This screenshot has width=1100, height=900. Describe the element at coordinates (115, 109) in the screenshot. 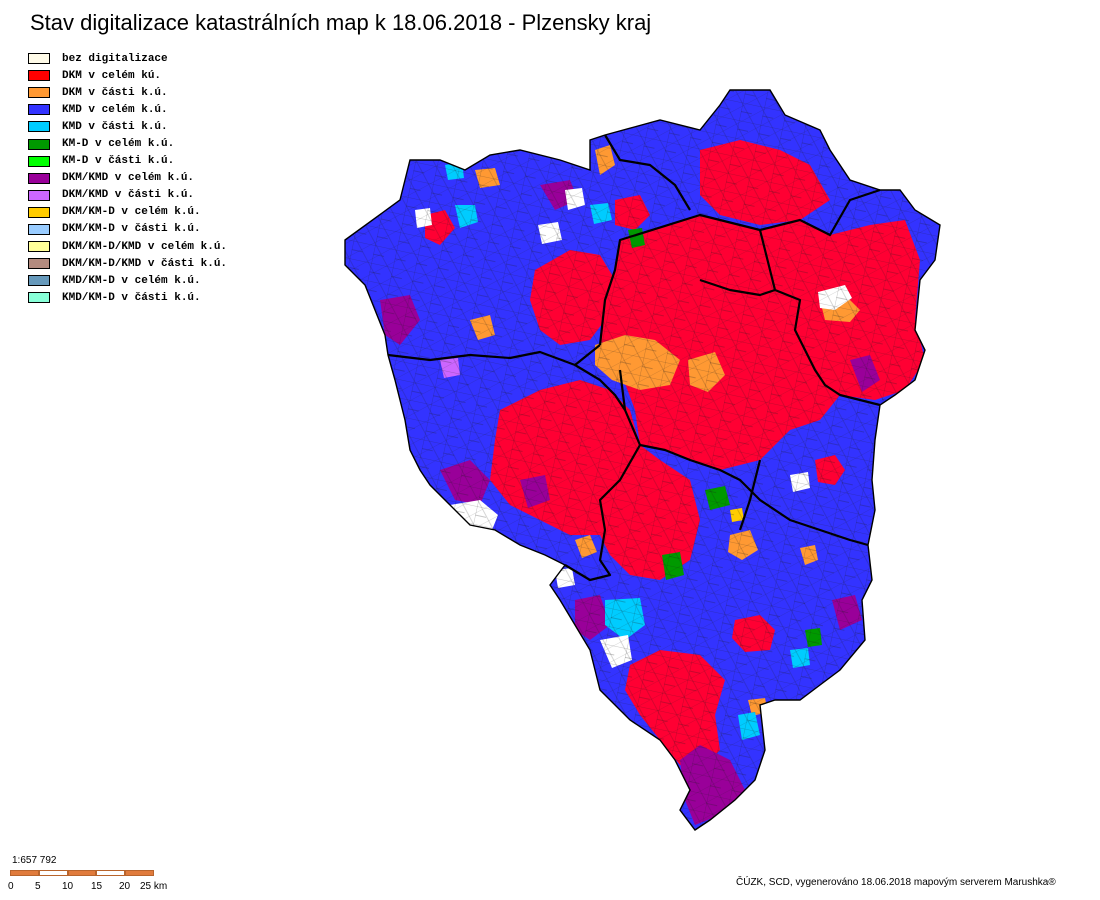

I see `legend-label: KMD v celém k.ú.` at that location.